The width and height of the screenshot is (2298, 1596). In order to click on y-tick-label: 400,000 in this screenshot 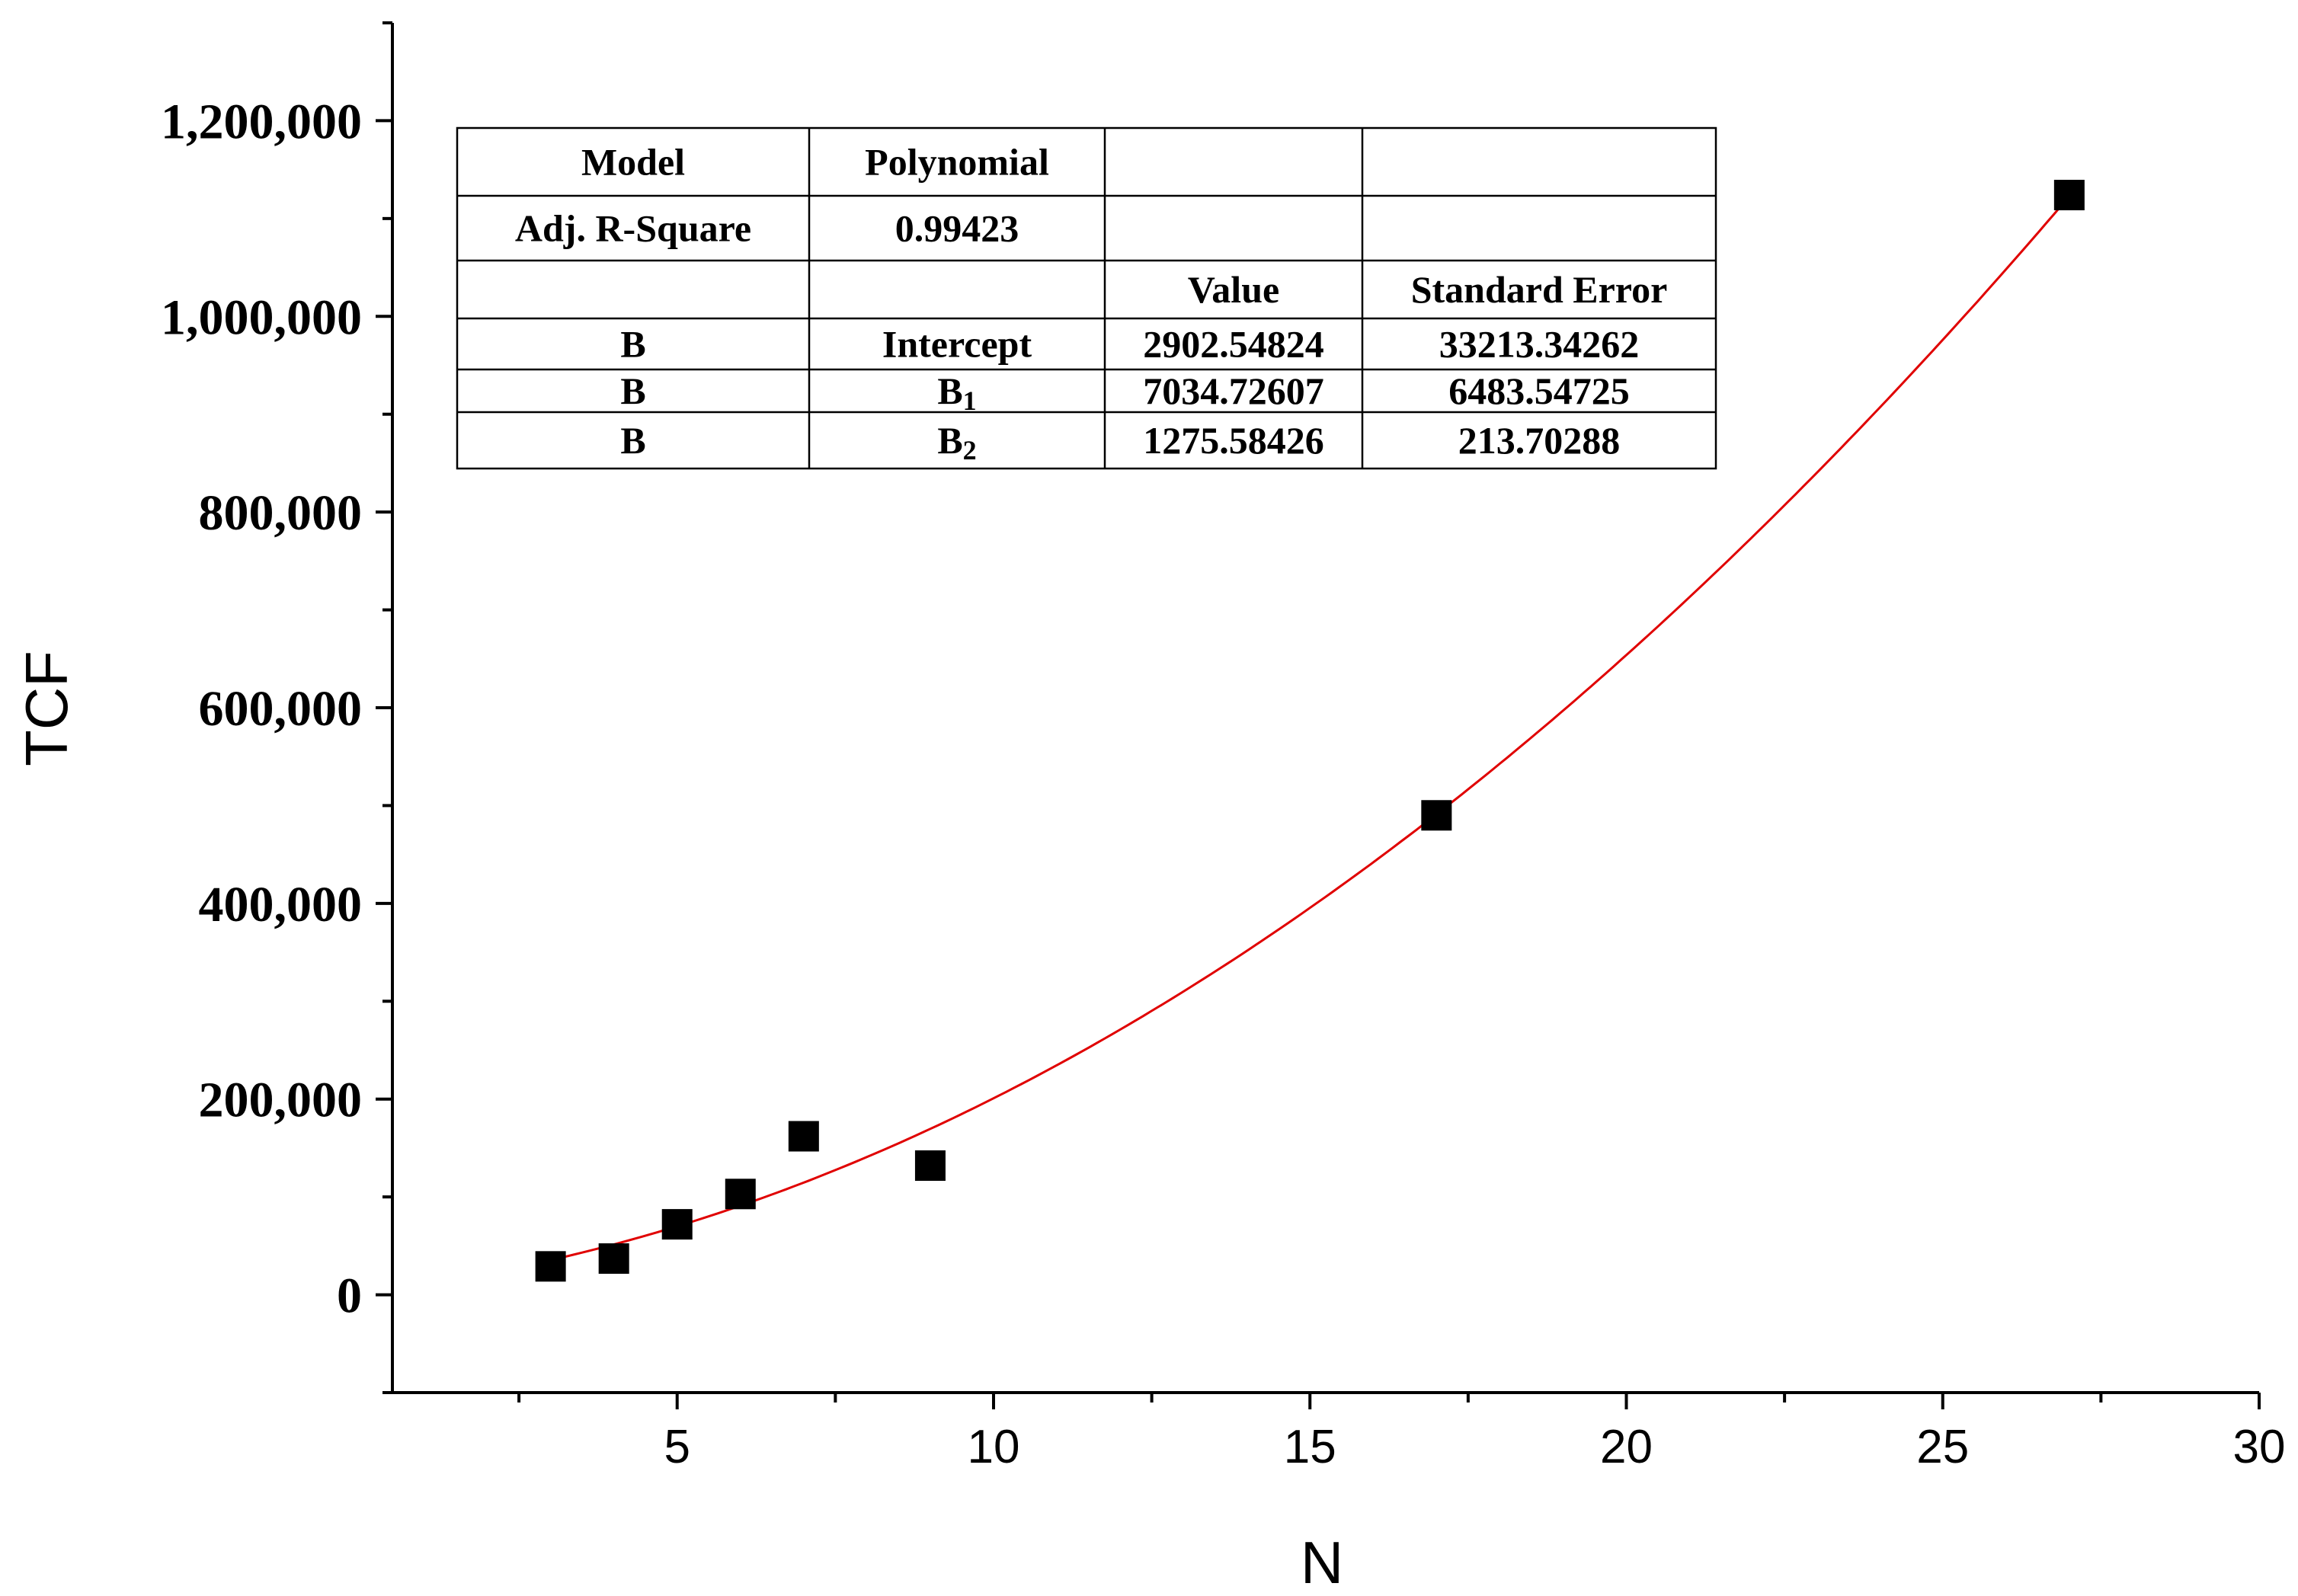, I will do `click(281, 904)`.